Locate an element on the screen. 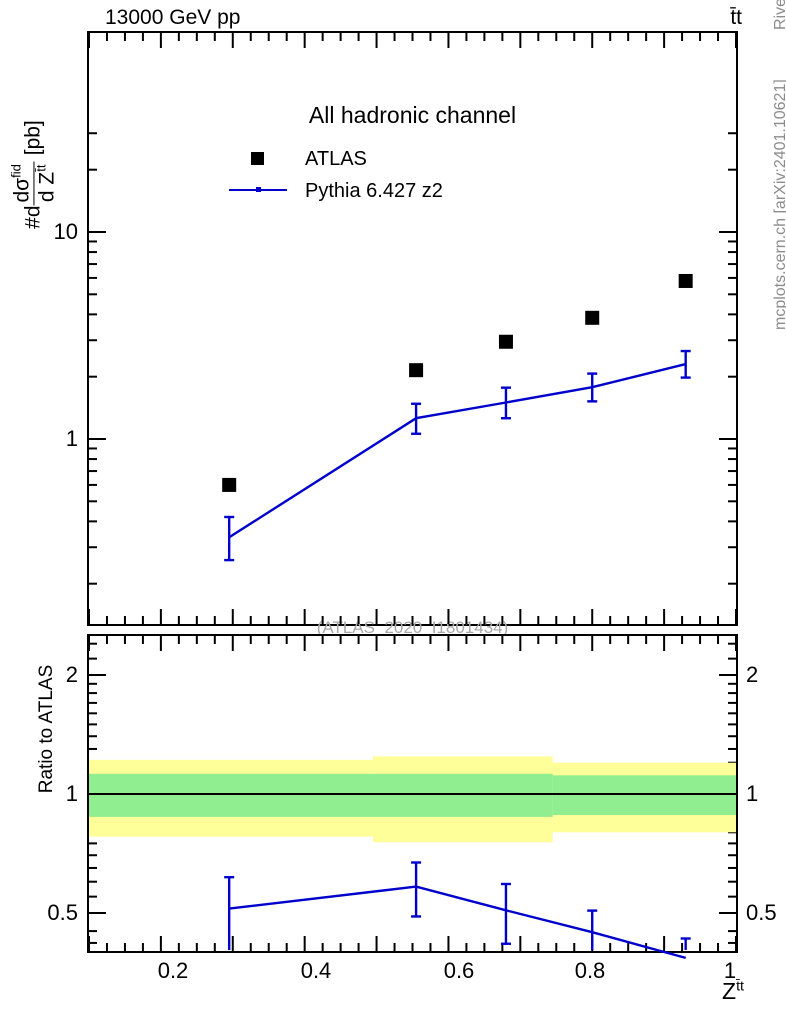  collision-energy-label: 13000 GeV pp is located at coordinates (173, 17).